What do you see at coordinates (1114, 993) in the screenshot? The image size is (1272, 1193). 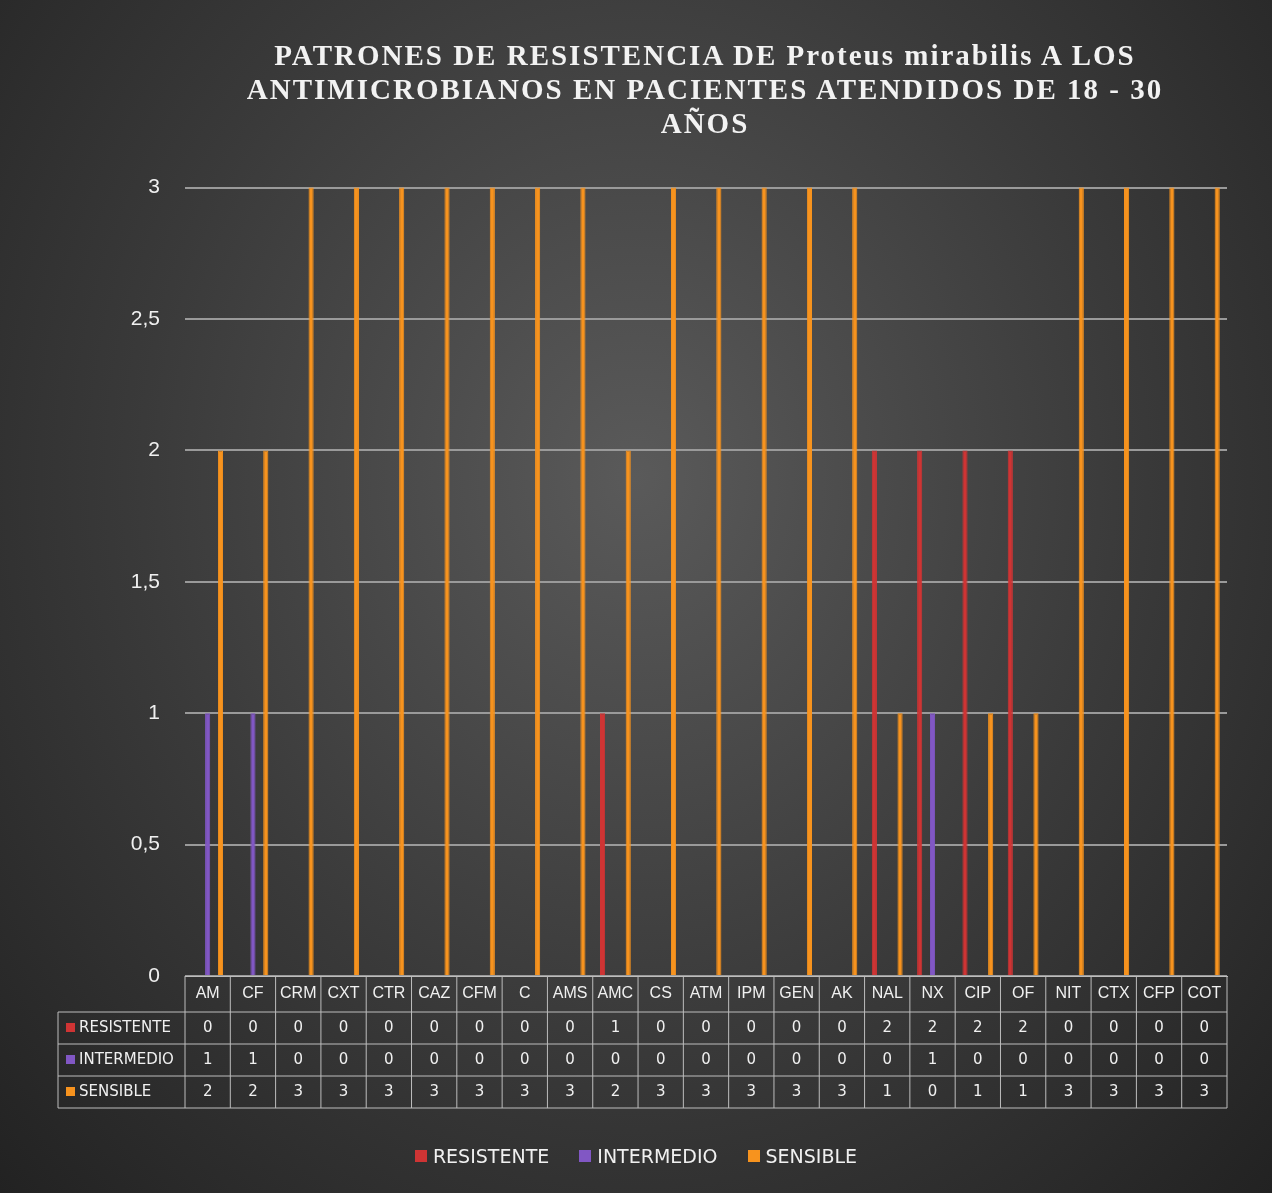 I see `x-tick-label: CTX` at bounding box center [1114, 993].